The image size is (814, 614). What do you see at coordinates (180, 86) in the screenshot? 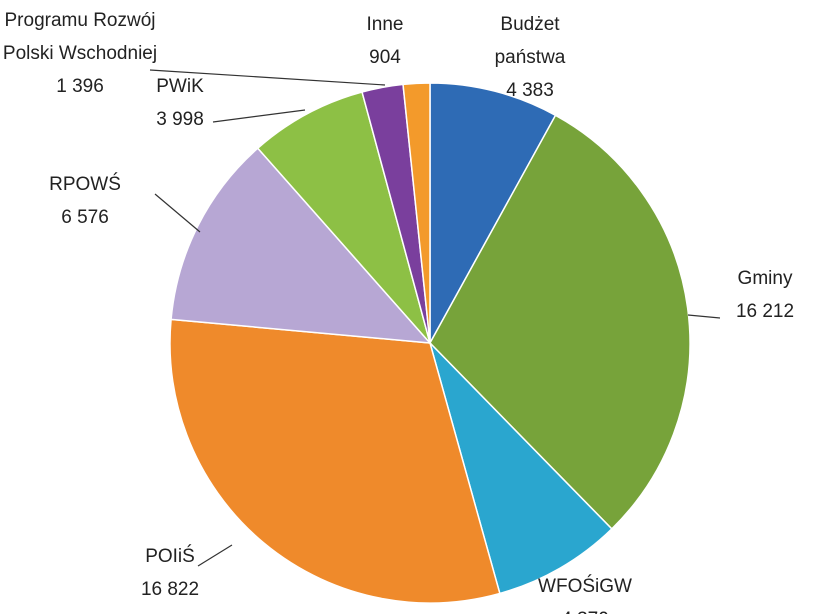
I see `category-label: PWiK` at bounding box center [180, 86].